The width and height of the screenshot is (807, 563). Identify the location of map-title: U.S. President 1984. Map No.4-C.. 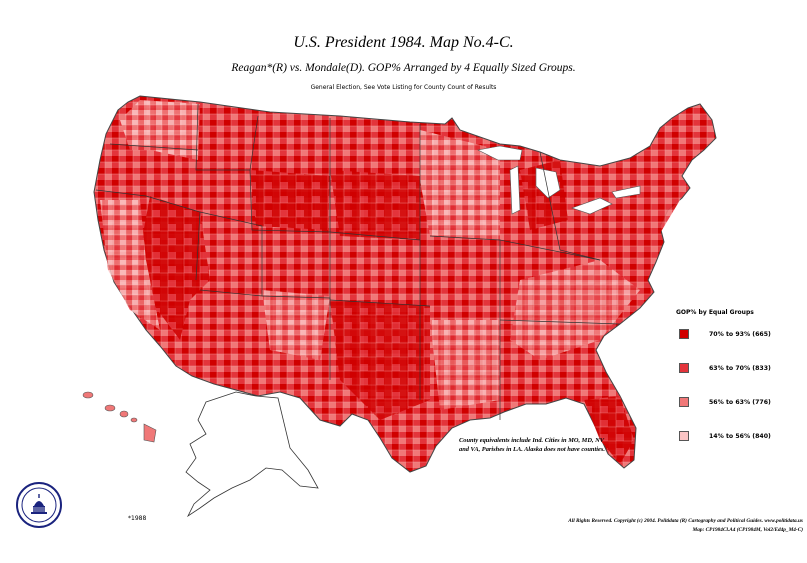
(403, 42).